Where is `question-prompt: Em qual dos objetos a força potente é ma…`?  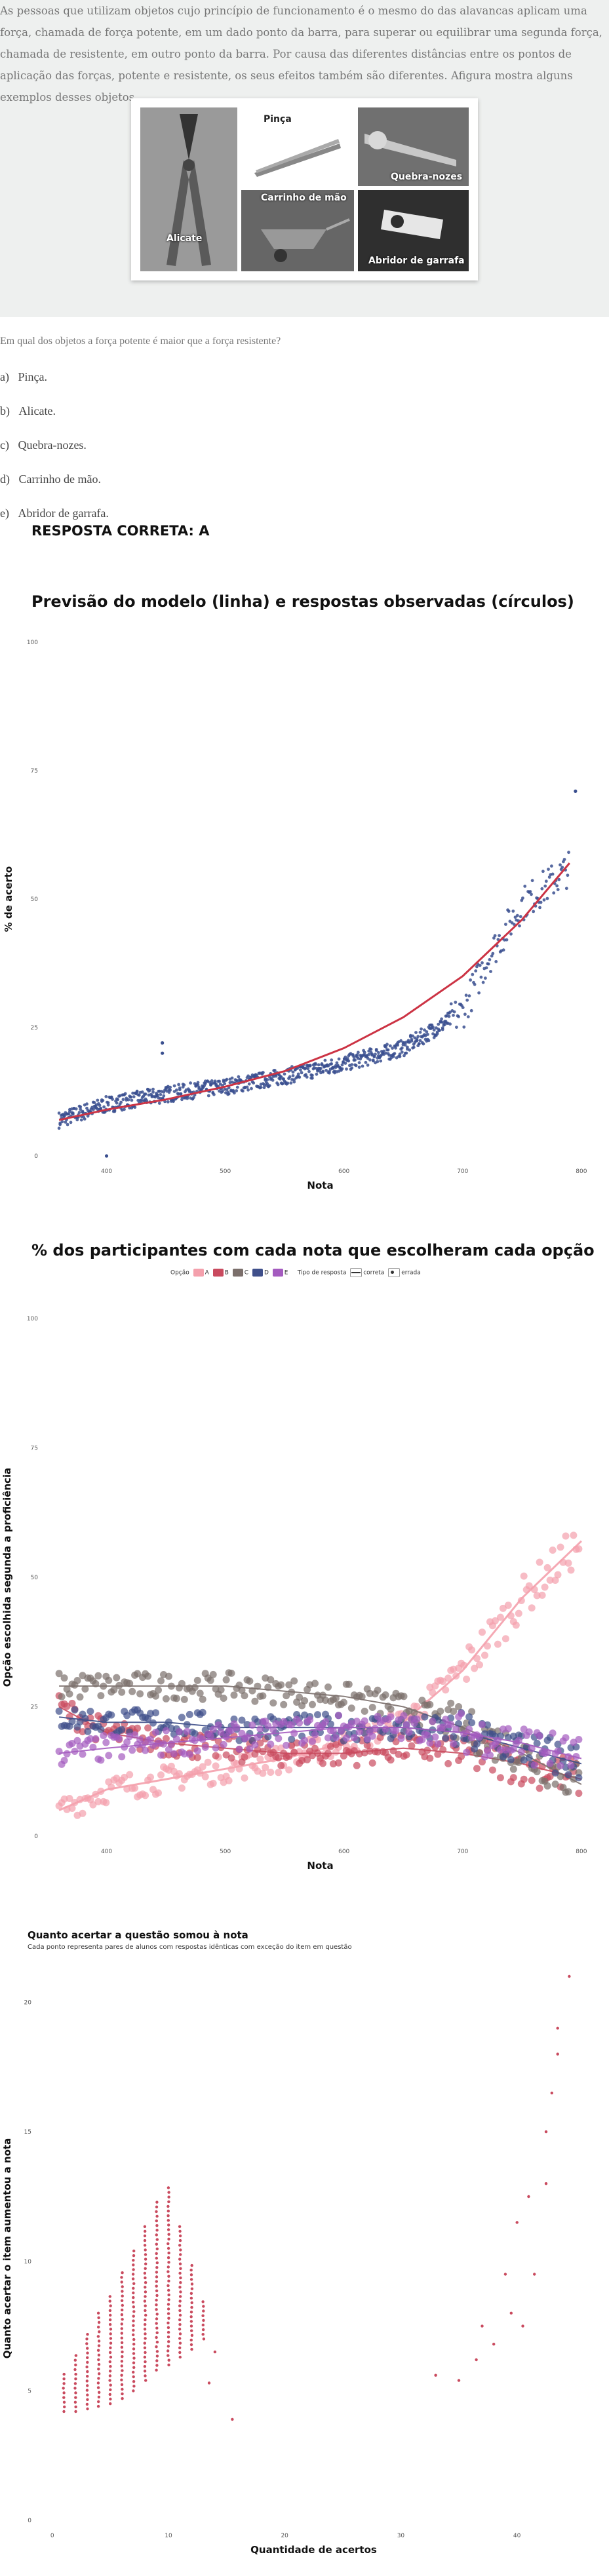
question-prompt: Em qual dos objetos a força potente é ma… is located at coordinates (140, 341).